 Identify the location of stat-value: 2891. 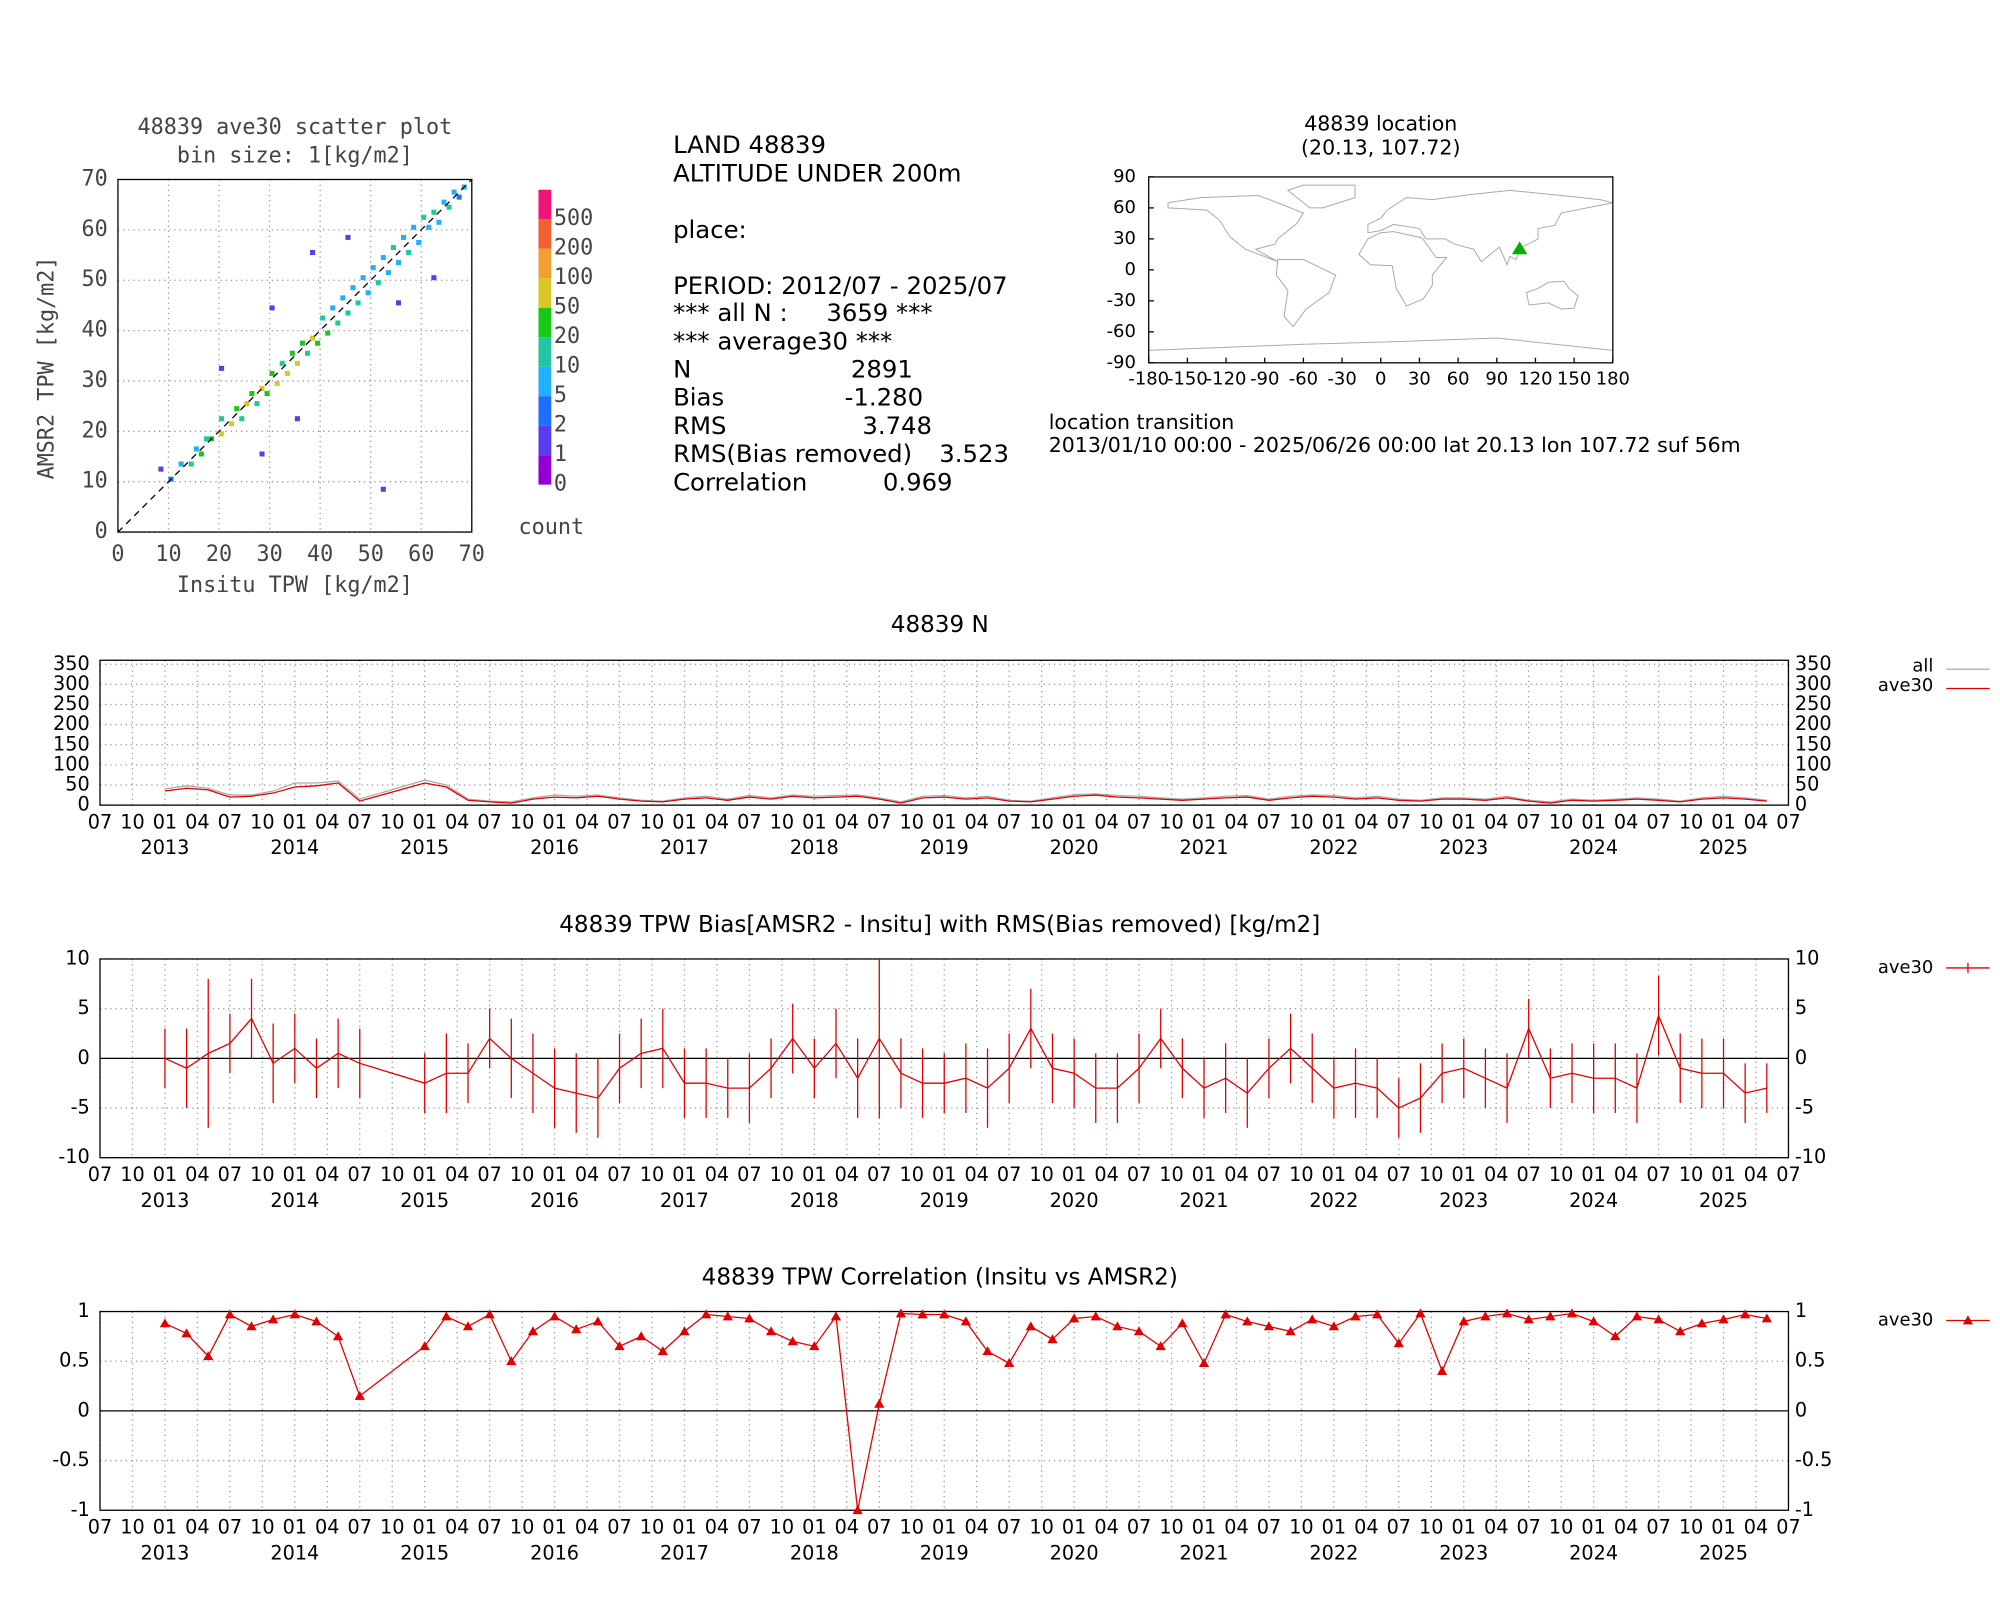
(882, 369).